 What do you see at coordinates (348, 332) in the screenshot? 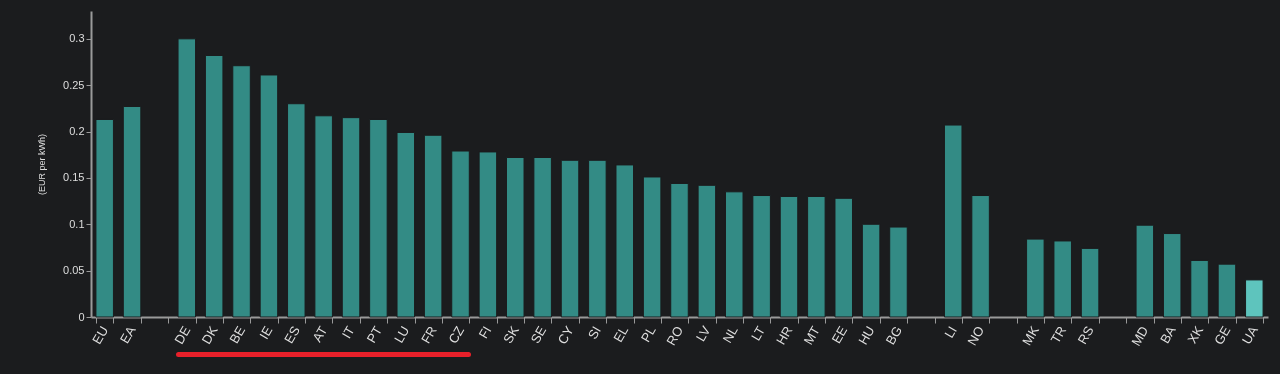
I see `x-tick-label: IT` at bounding box center [348, 332].